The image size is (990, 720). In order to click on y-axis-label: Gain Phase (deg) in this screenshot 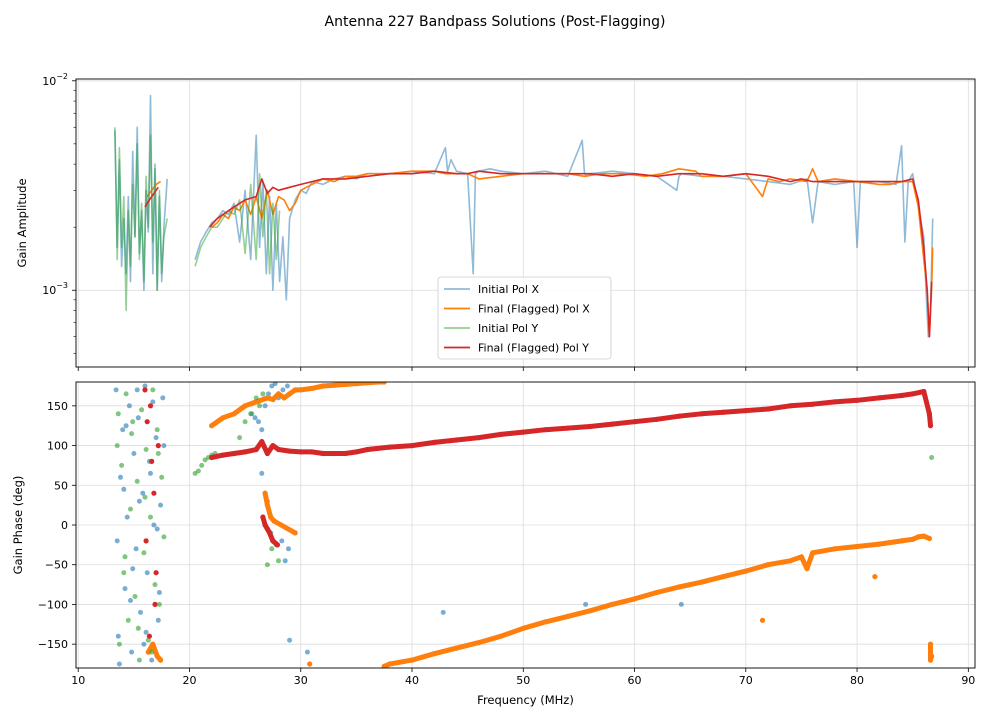, I will do `click(18, 525)`.